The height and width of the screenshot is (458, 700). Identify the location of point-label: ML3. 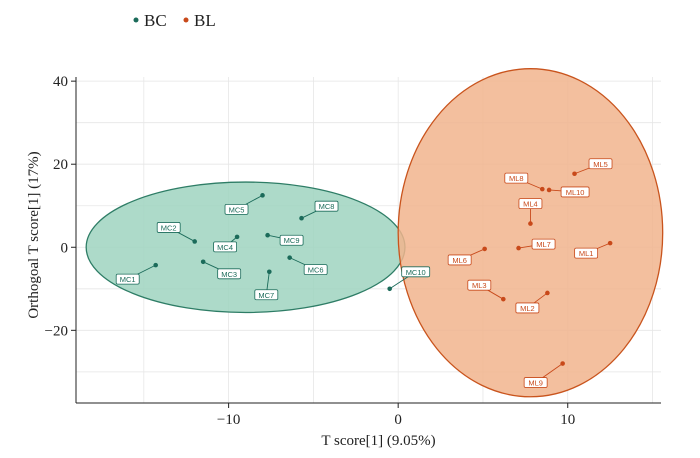
(479, 285).